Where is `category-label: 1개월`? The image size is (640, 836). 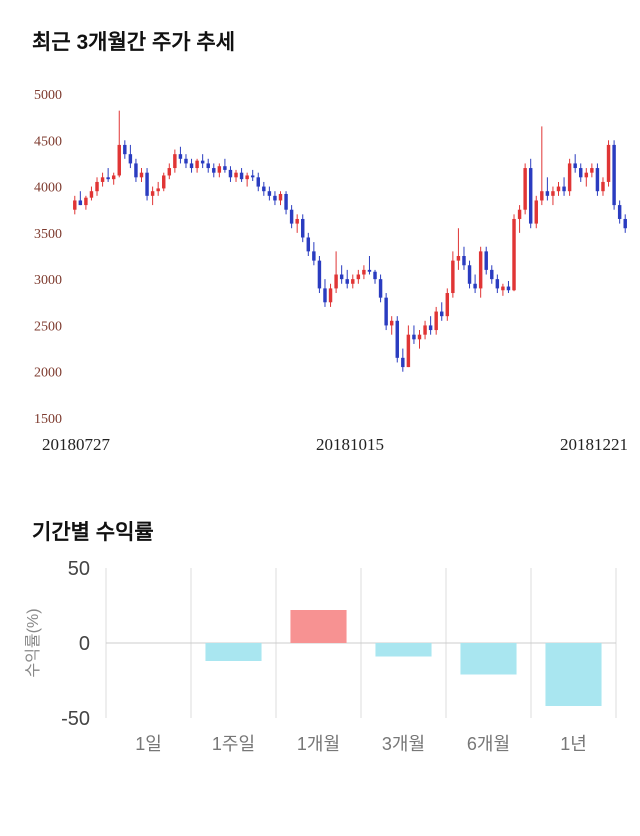
category-label: 1개월 is located at coordinates (318, 744).